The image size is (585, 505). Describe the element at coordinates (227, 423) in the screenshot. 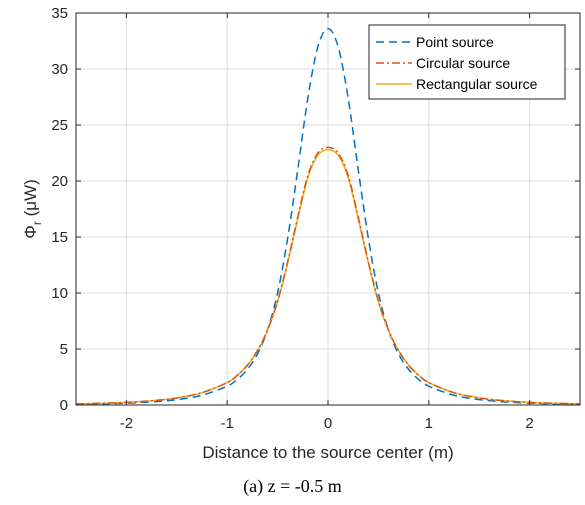

I see `x-tick-label: -1` at that location.